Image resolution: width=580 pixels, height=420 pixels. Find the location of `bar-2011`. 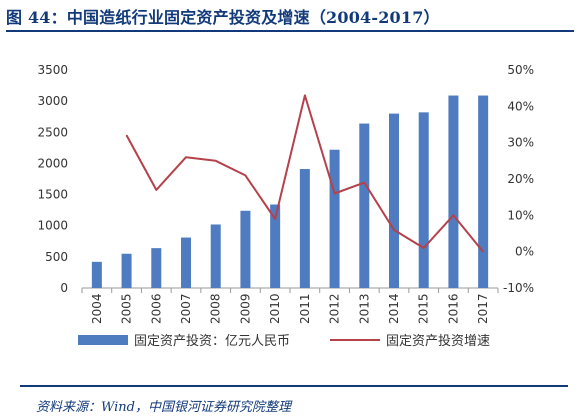

bar-2011 is located at coordinates (304, 228).